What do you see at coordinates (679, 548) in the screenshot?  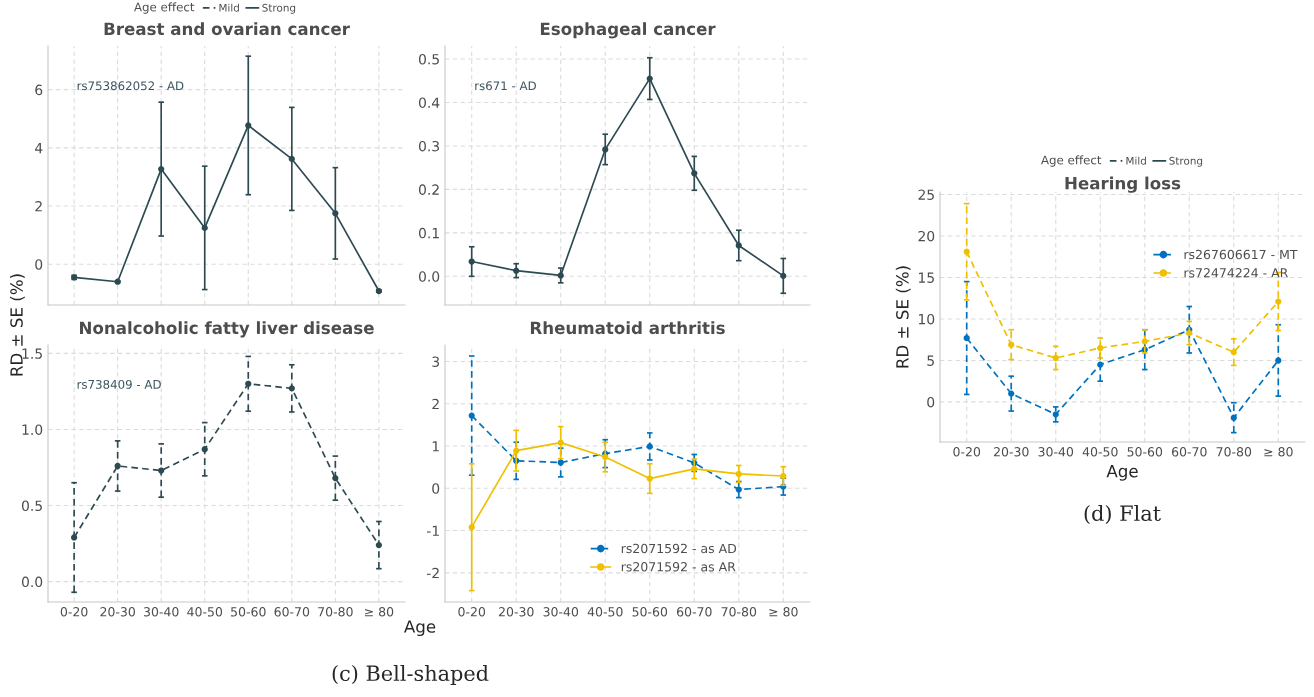 I see `legend-label: rs2071592 - as AD` at bounding box center [679, 548].